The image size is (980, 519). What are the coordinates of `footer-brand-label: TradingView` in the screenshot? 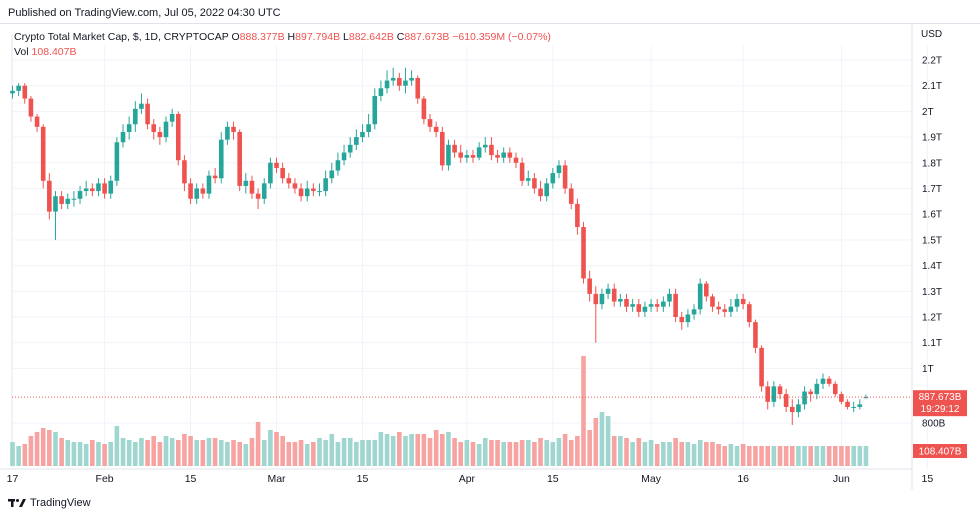 It's located at (60, 503).